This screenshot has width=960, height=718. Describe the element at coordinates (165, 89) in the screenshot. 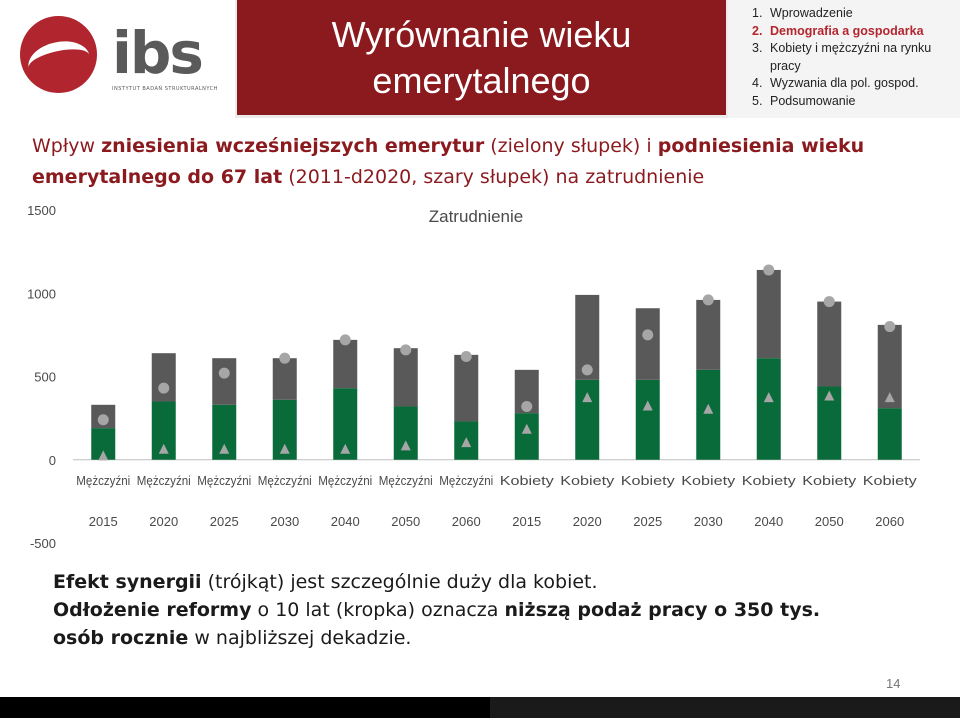

I see `logo-subtext: INSTYTUT BADAŃ STRUKTURALNYCH` at that location.